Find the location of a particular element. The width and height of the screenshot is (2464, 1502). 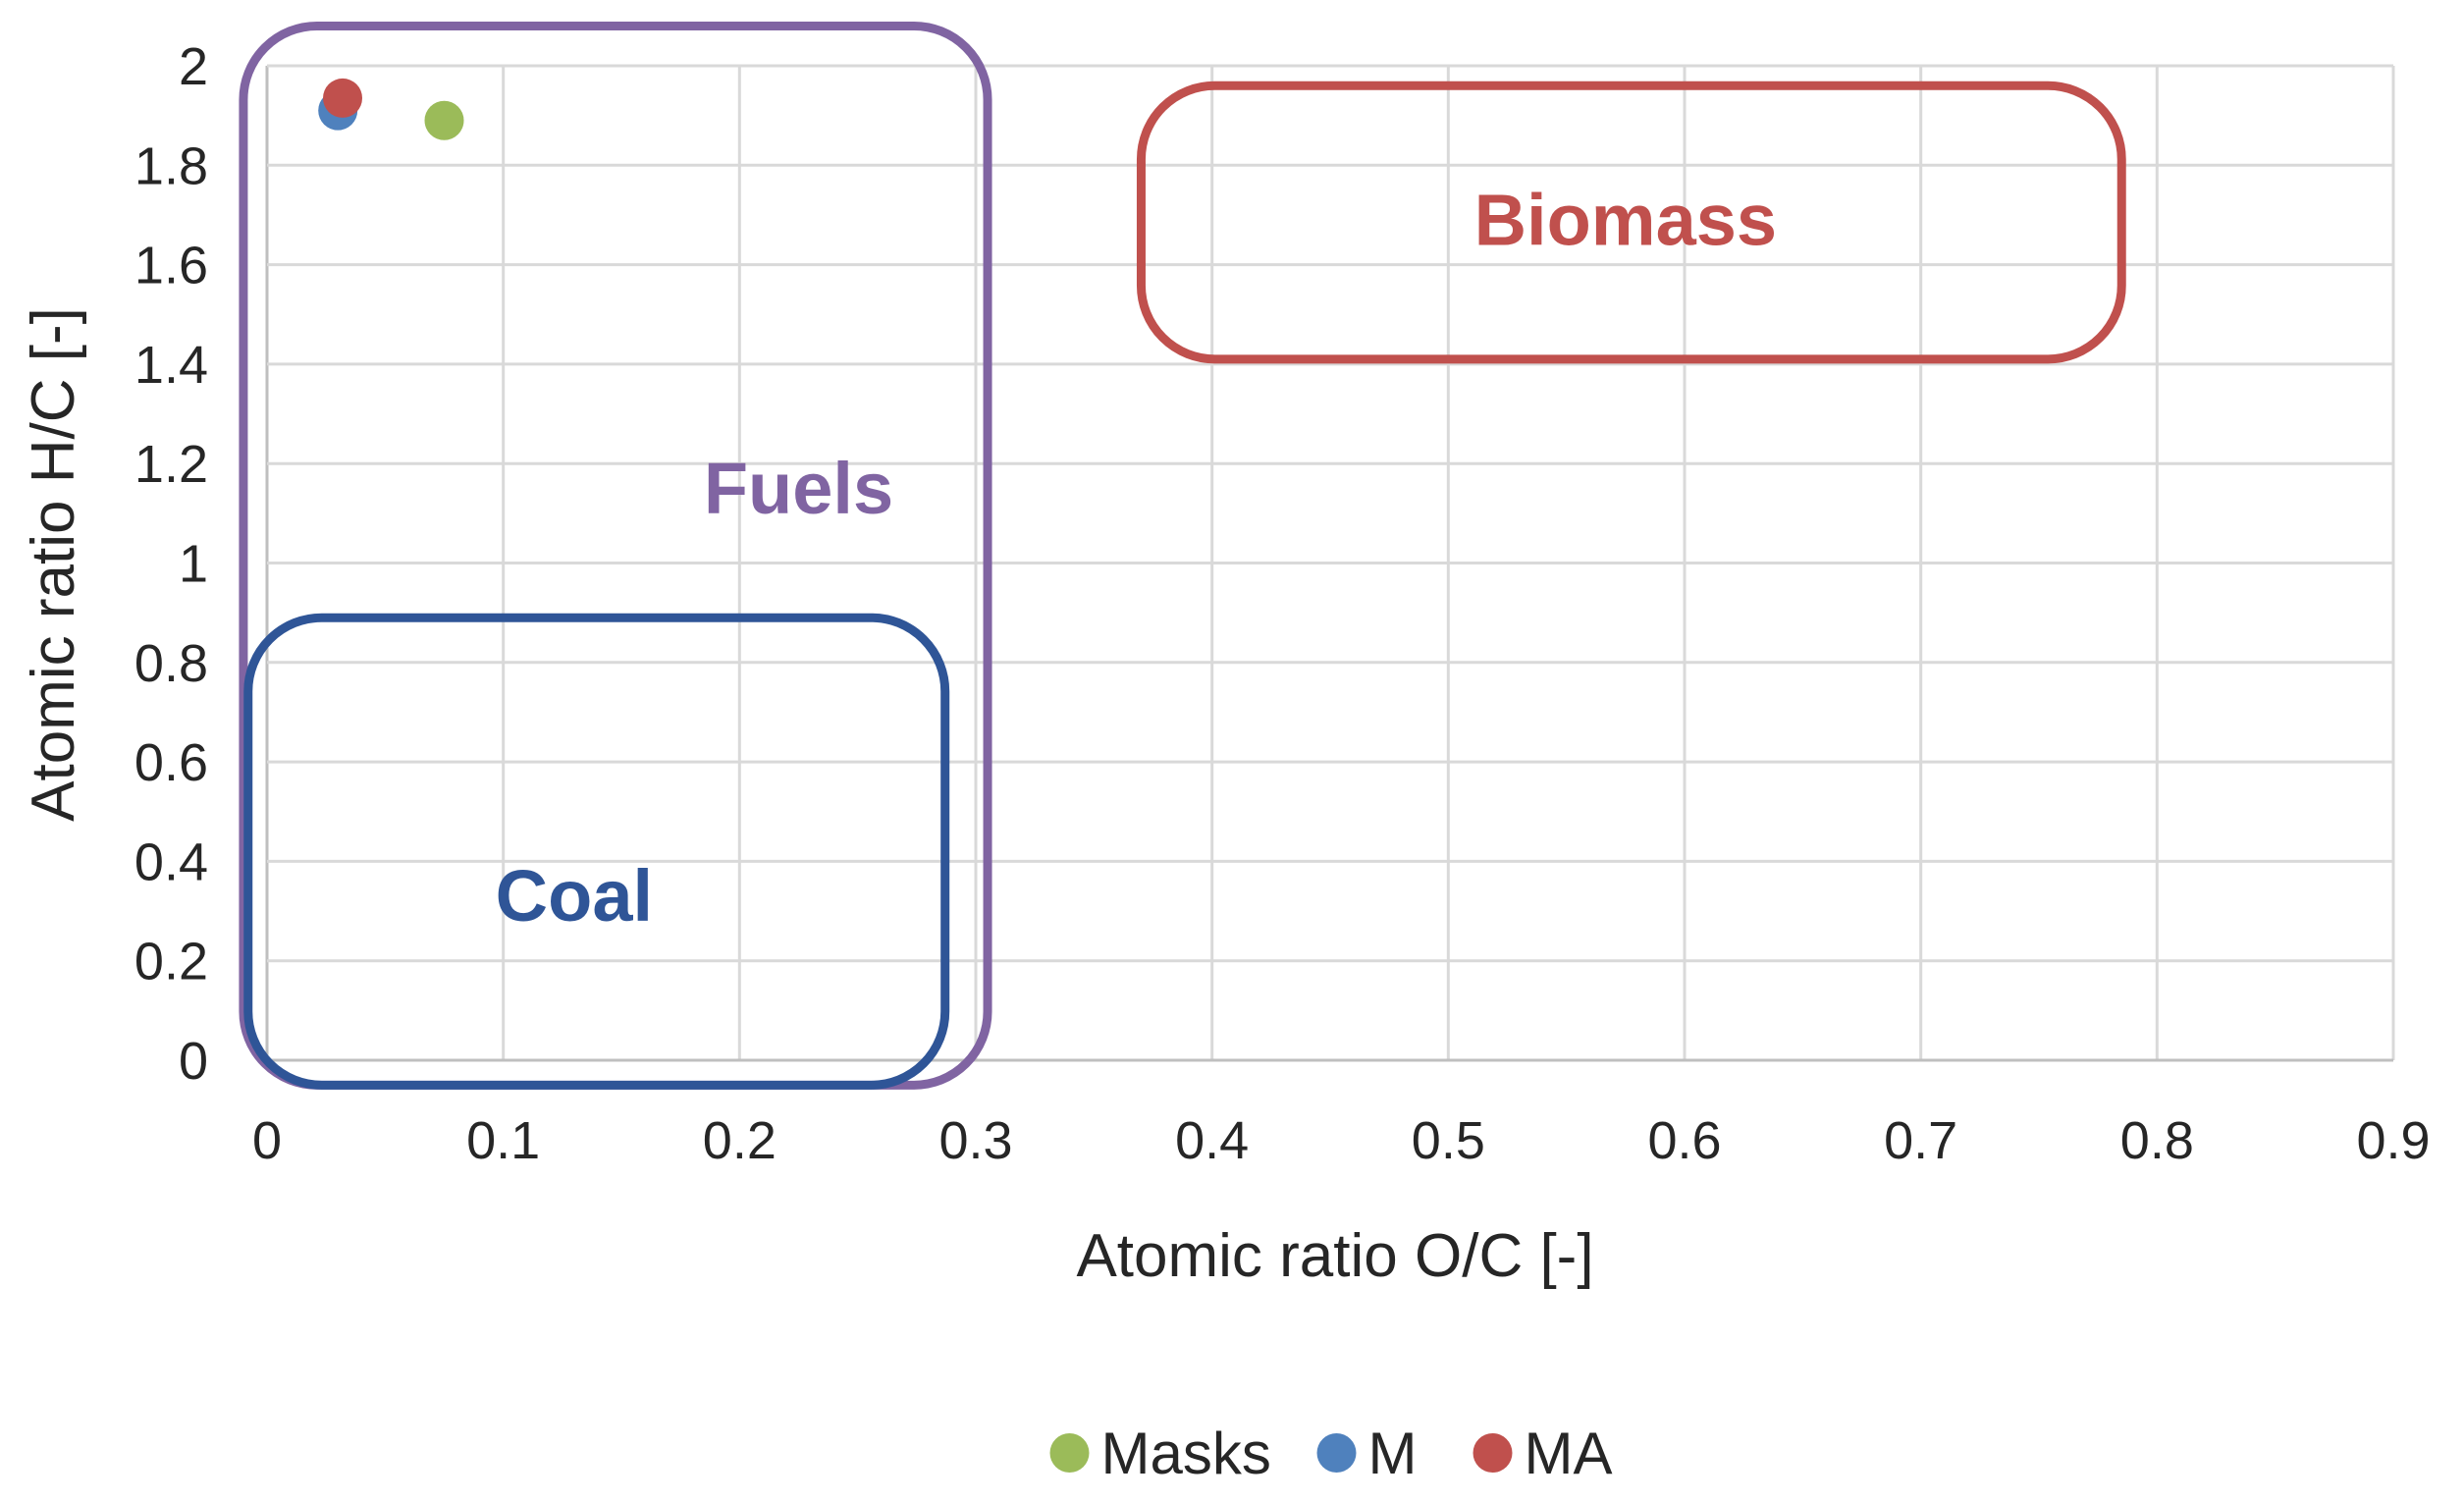

biomass-region-label: Biomass is located at coordinates (1625, 219).